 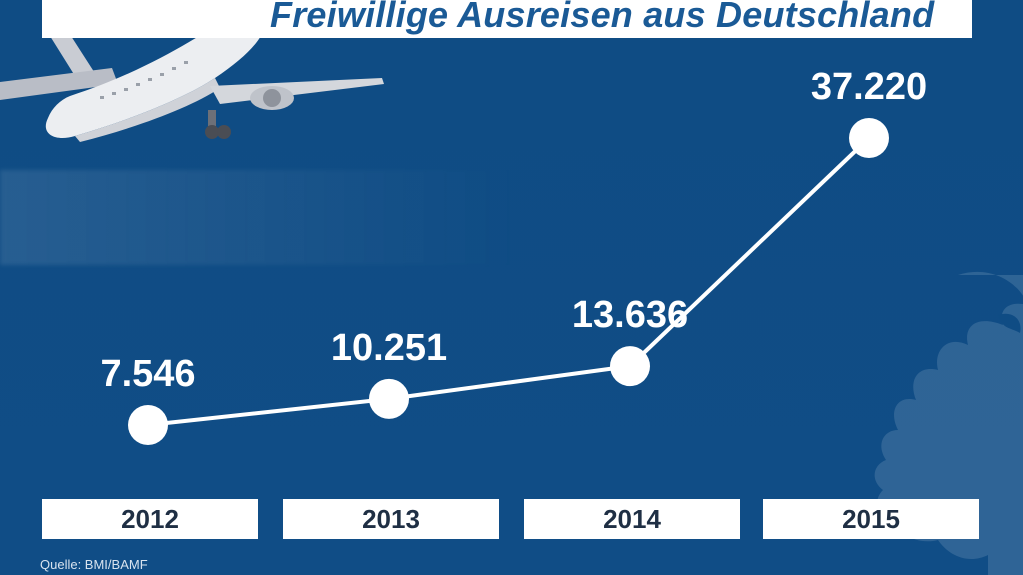 What do you see at coordinates (150, 519) in the screenshot?
I see `category-label-2012: 2012` at bounding box center [150, 519].